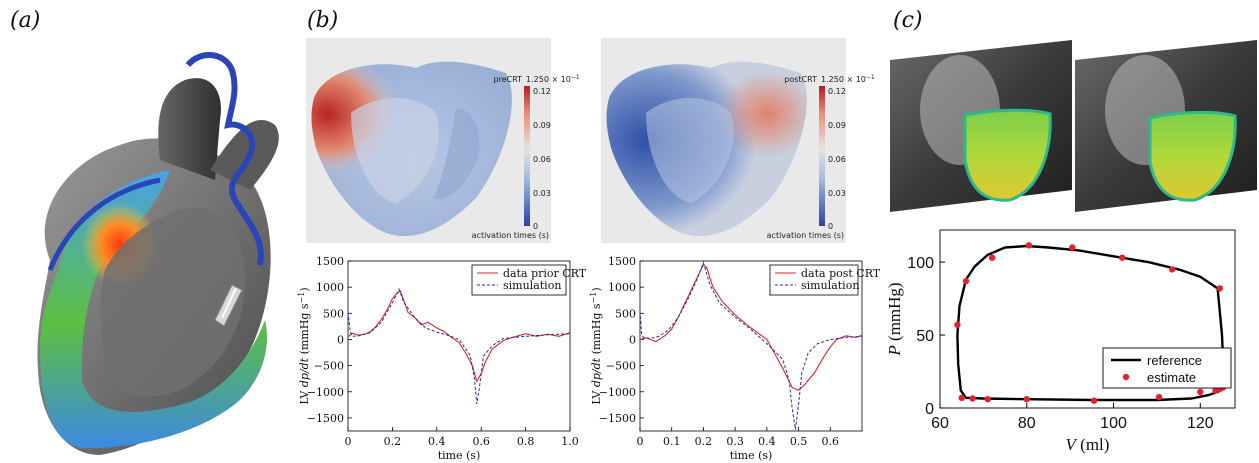 The width and height of the screenshot is (1259, 463). I want to click on colorbar-ticks-pre: 0.12 0.09 0.06 0.03 0, so click(542, 159).